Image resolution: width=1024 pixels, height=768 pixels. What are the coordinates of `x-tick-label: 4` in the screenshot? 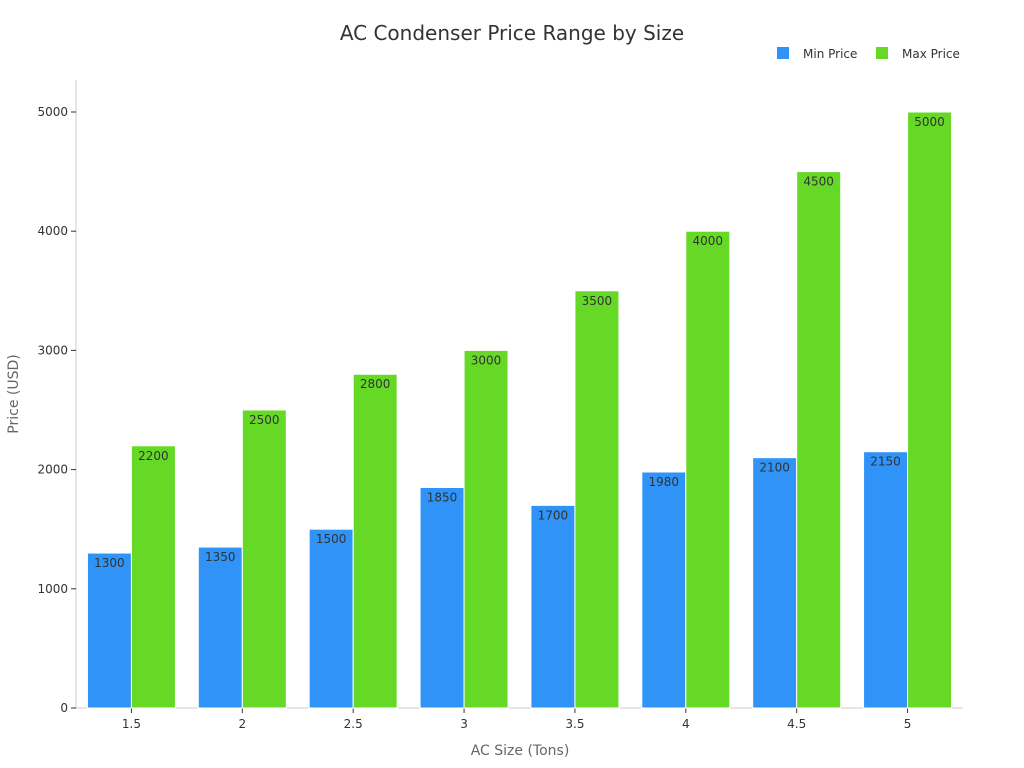 It's located at (686, 724).